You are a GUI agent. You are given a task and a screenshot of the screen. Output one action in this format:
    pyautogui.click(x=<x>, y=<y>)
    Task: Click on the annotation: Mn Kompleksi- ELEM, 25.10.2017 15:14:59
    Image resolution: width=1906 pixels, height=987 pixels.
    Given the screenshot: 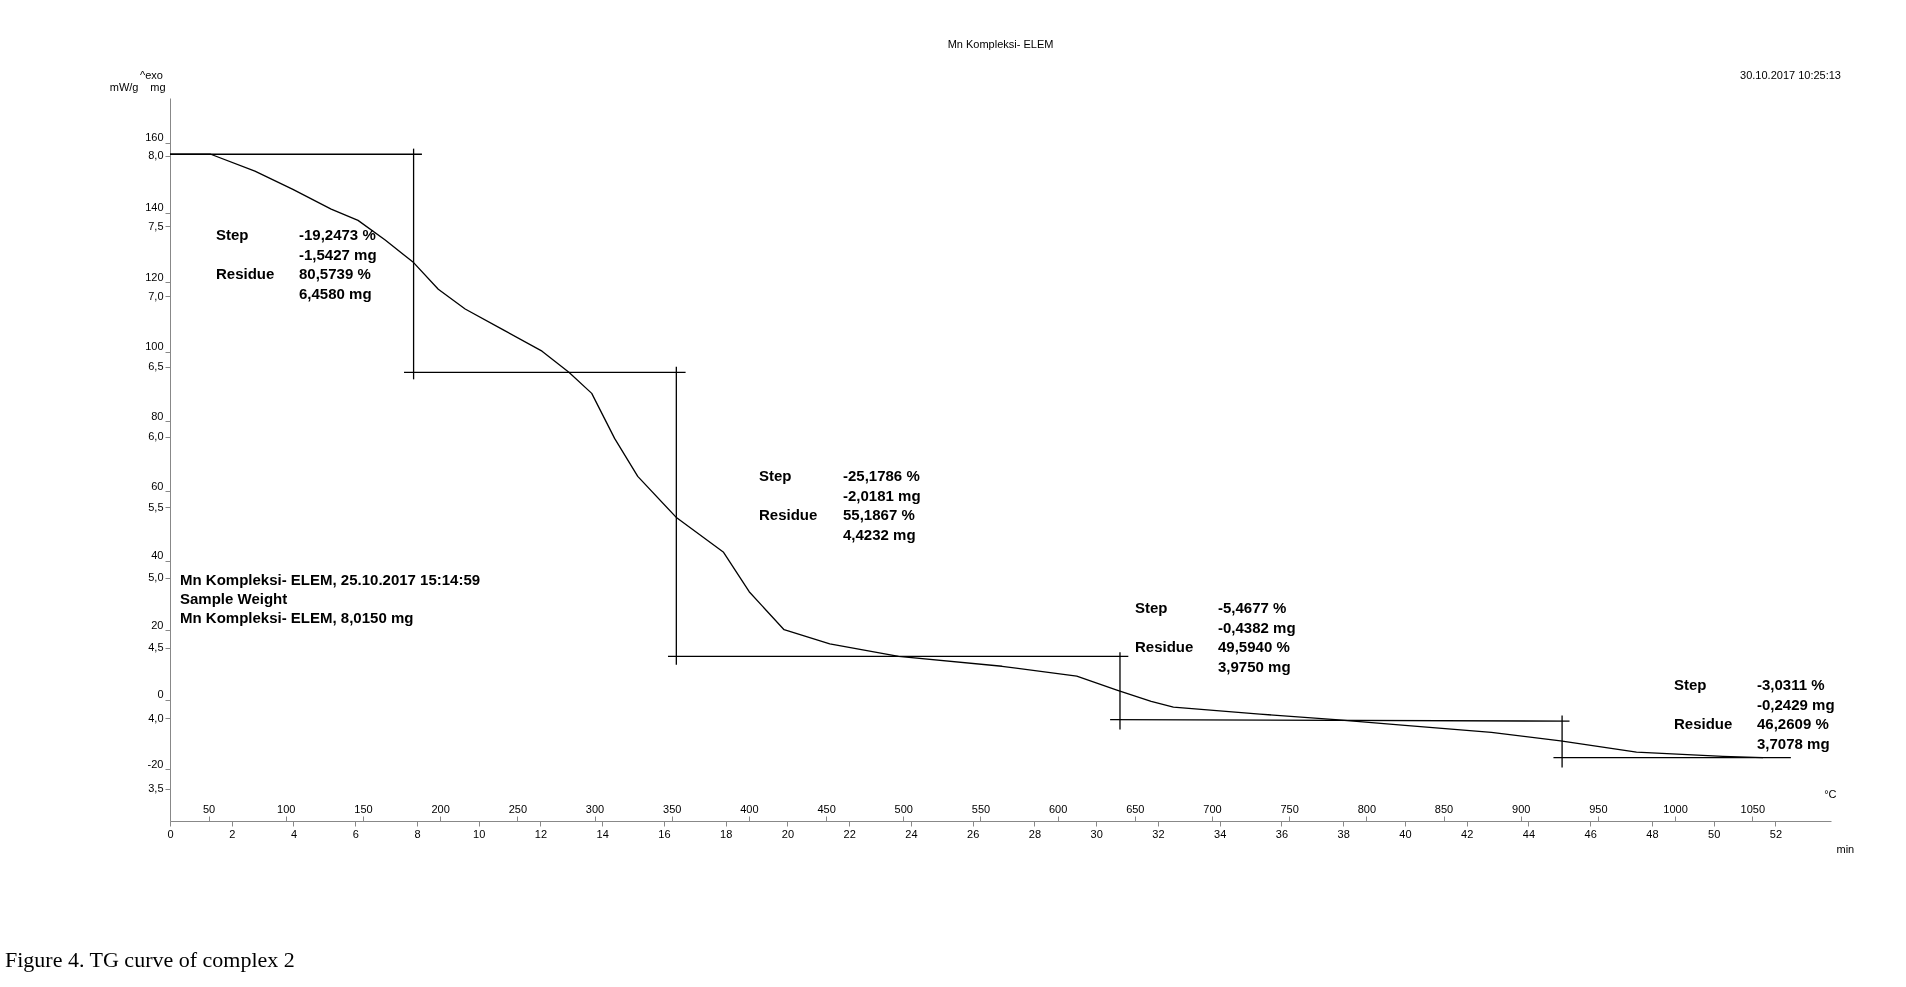 What is the action you would take?
    pyautogui.click(x=330, y=579)
    